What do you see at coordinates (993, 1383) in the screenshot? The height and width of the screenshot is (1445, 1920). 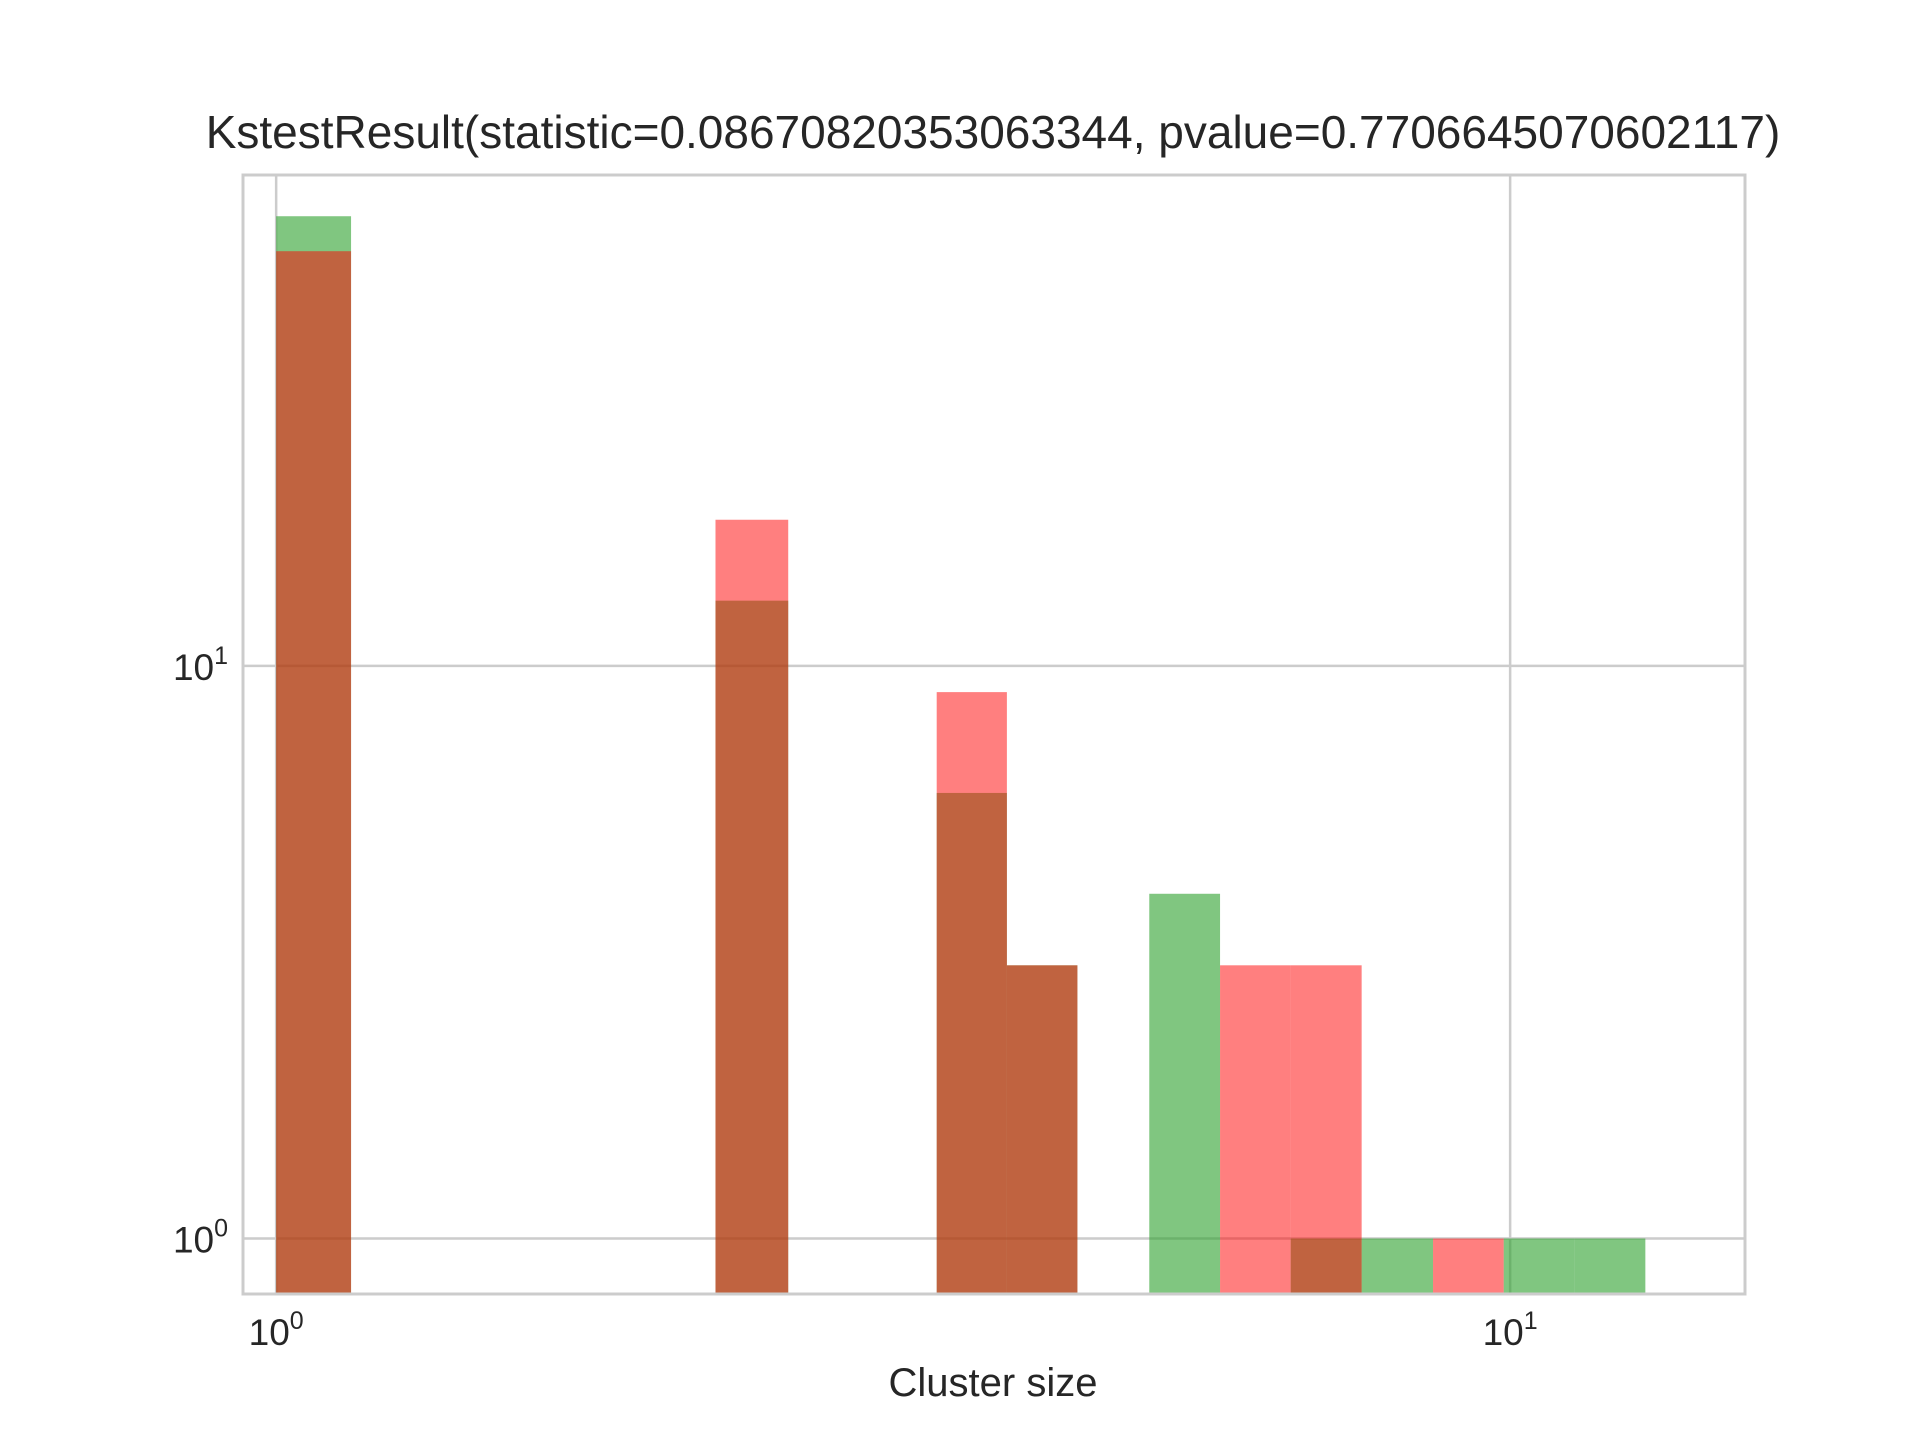 I see `x-axis-label: Cluster size` at bounding box center [993, 1383].